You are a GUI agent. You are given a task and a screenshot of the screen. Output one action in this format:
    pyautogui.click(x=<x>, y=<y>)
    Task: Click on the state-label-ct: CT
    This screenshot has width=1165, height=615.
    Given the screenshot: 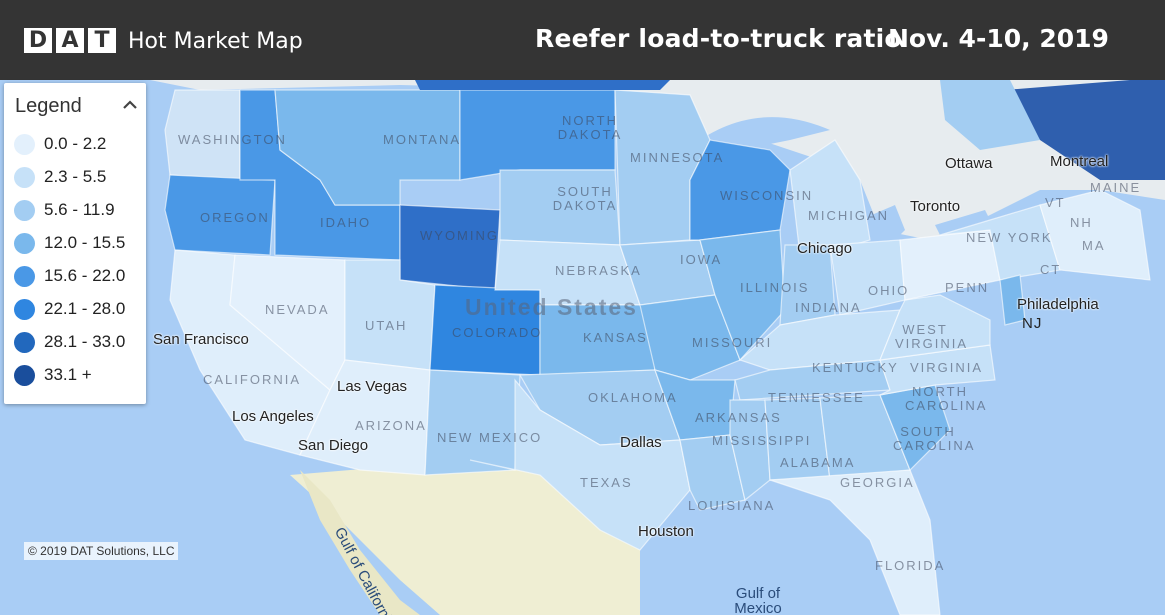 What is the action you would take?
    pyautogui.click(x=1051, y=269)
    